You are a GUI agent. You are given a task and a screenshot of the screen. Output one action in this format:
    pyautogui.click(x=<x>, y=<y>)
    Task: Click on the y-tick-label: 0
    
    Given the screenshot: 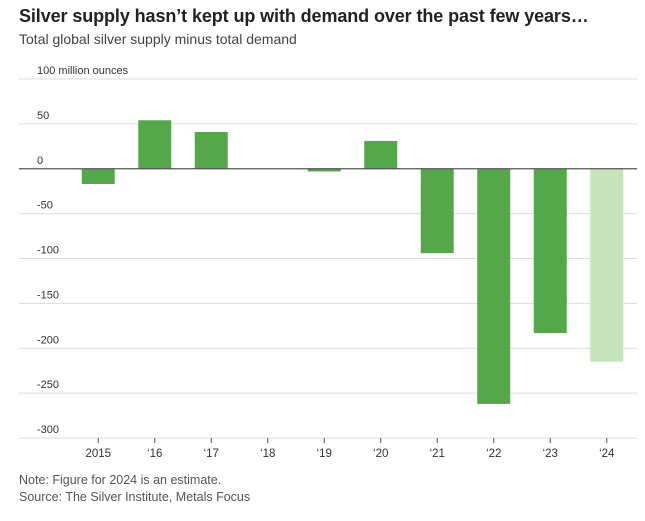 What is the action you would take?
    pyautogui.click(x=40, y=161)
    